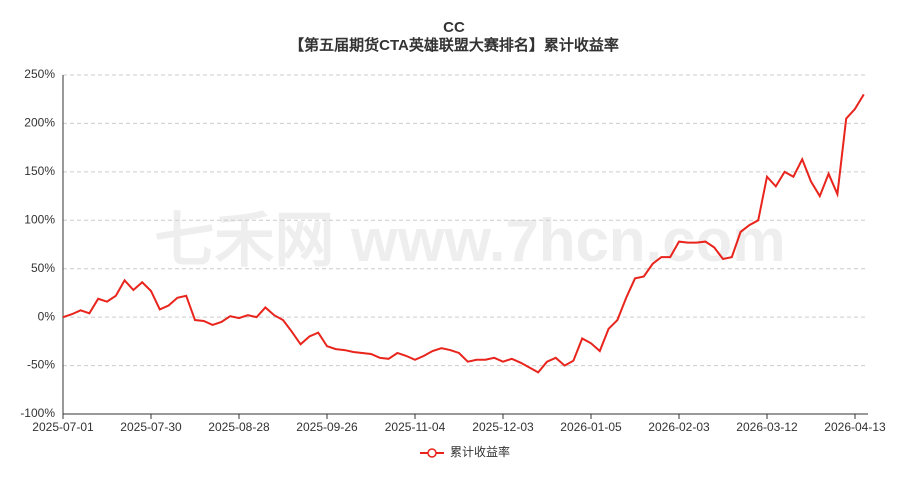  I want to click on y-tick-label: 100%, so click(39, 219).